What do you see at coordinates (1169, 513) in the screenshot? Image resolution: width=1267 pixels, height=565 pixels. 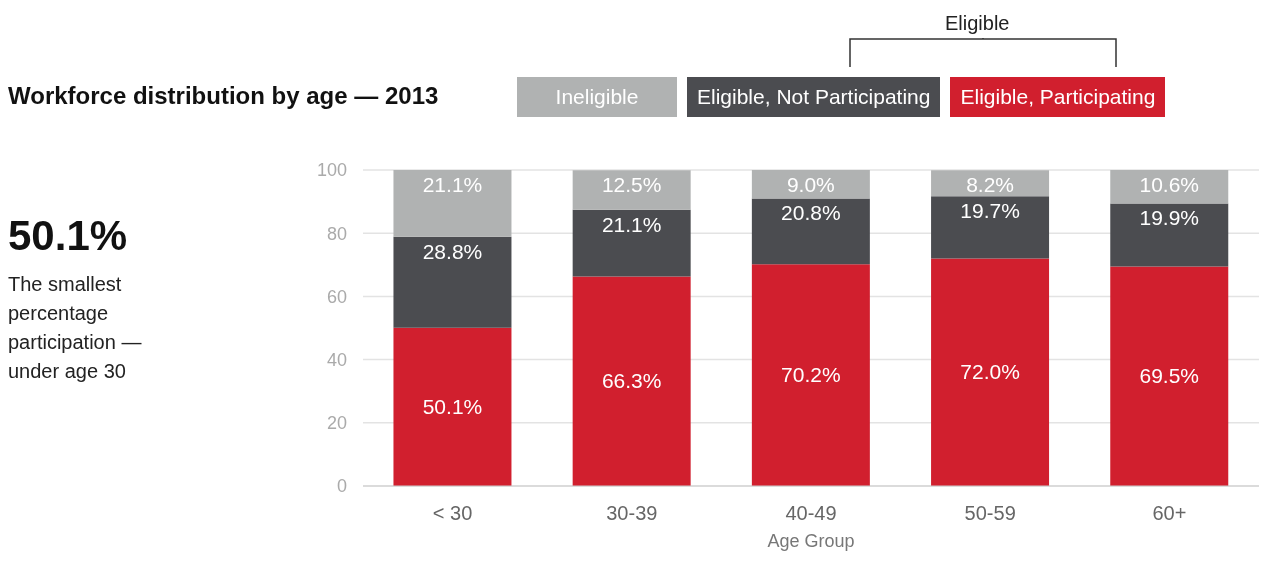 I see `x-tick-label: 60+` at bounding box center [1169, 513].